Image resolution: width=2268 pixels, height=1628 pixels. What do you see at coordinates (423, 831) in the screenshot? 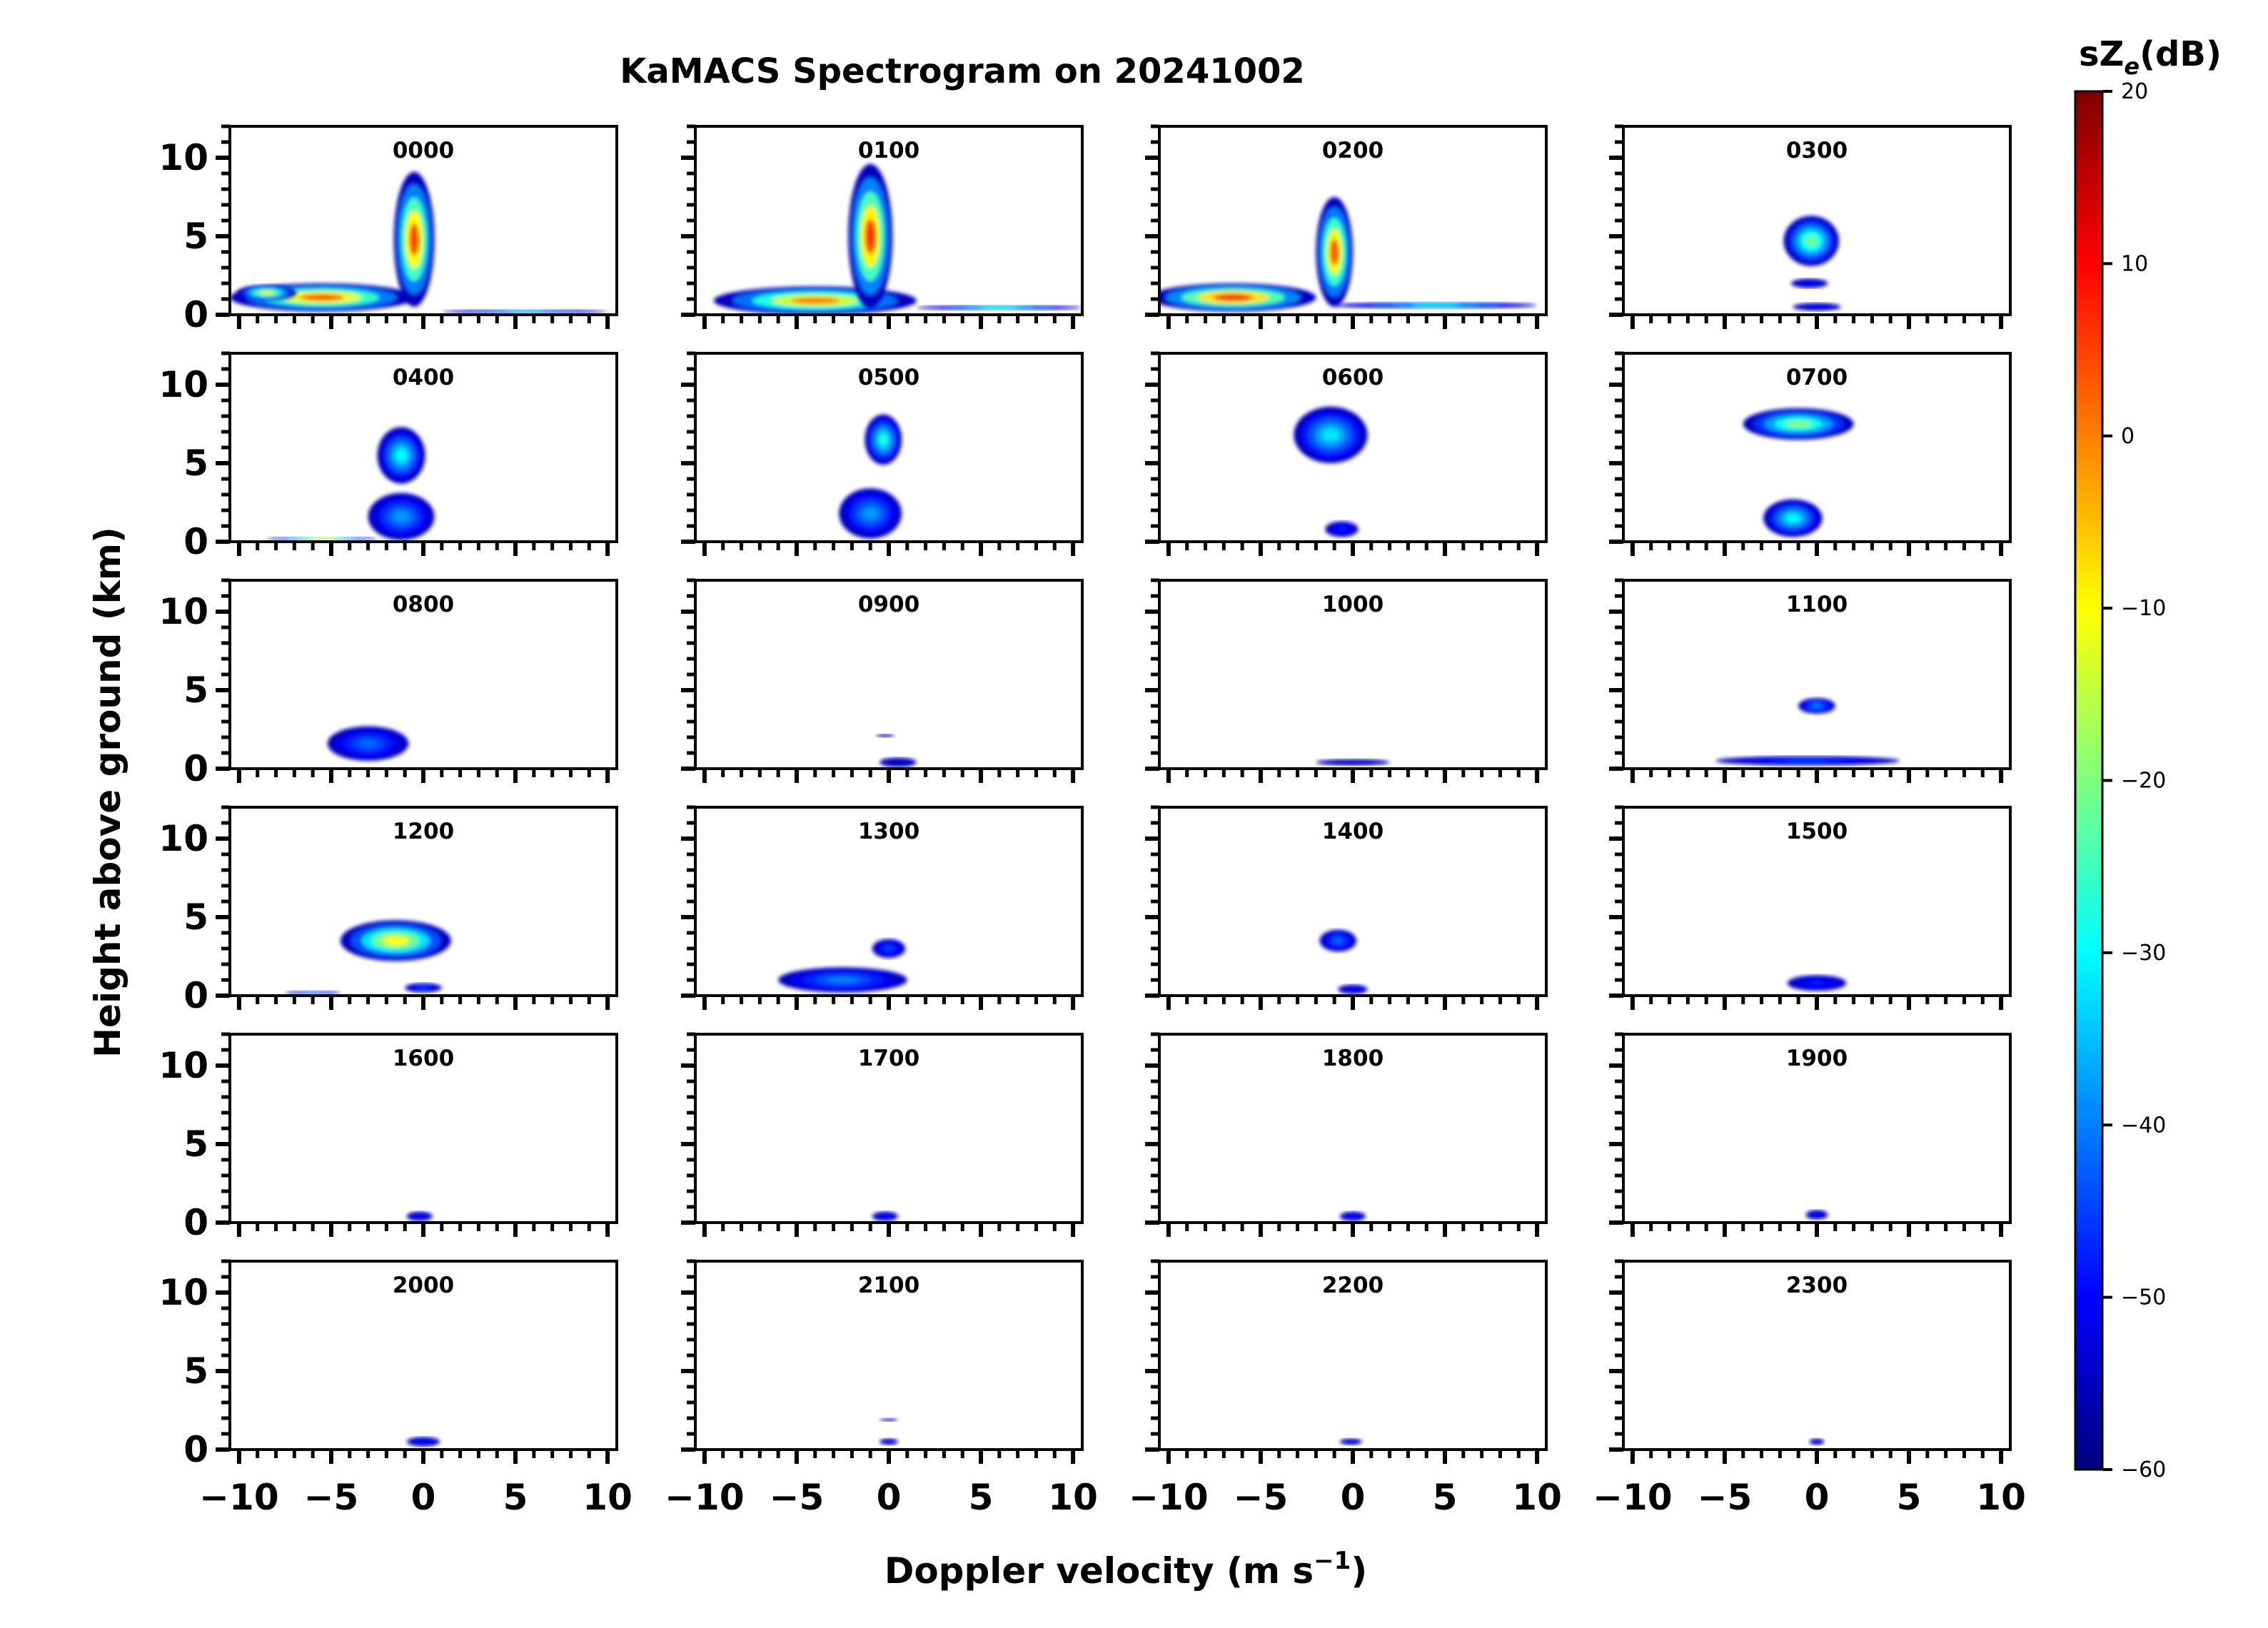
I see `panel-time-label: 1200` at bounding box center [423, 831].